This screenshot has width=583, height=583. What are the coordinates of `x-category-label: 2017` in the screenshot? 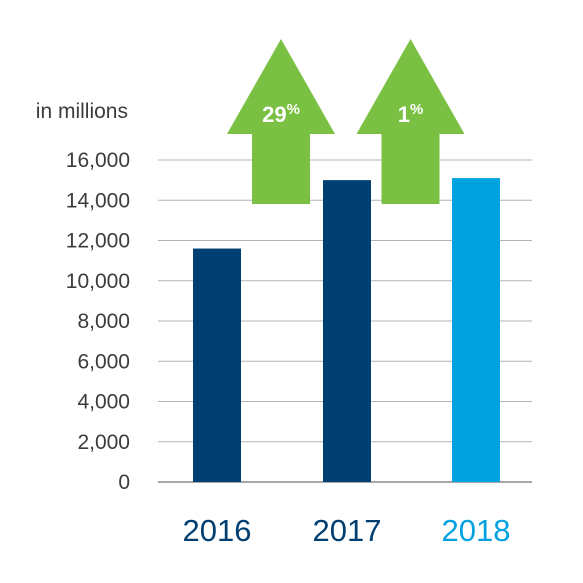 It's located at (347, 530).